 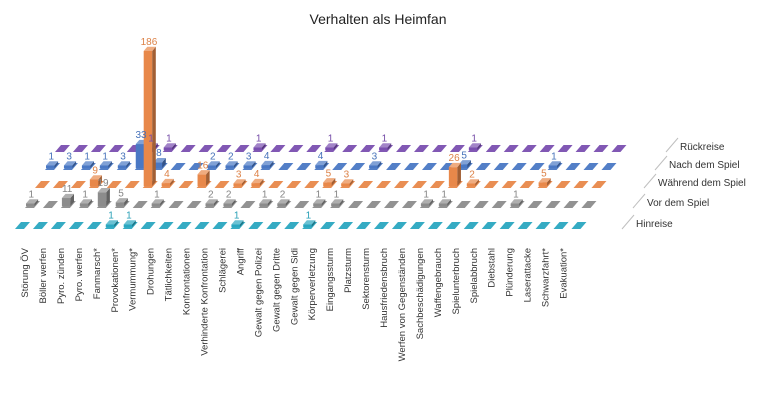 What do you see at coordinates (678, 203) in the screenshot?
I see `series-label-1: Vor dem Spiel` at bounding box center [678, 203].